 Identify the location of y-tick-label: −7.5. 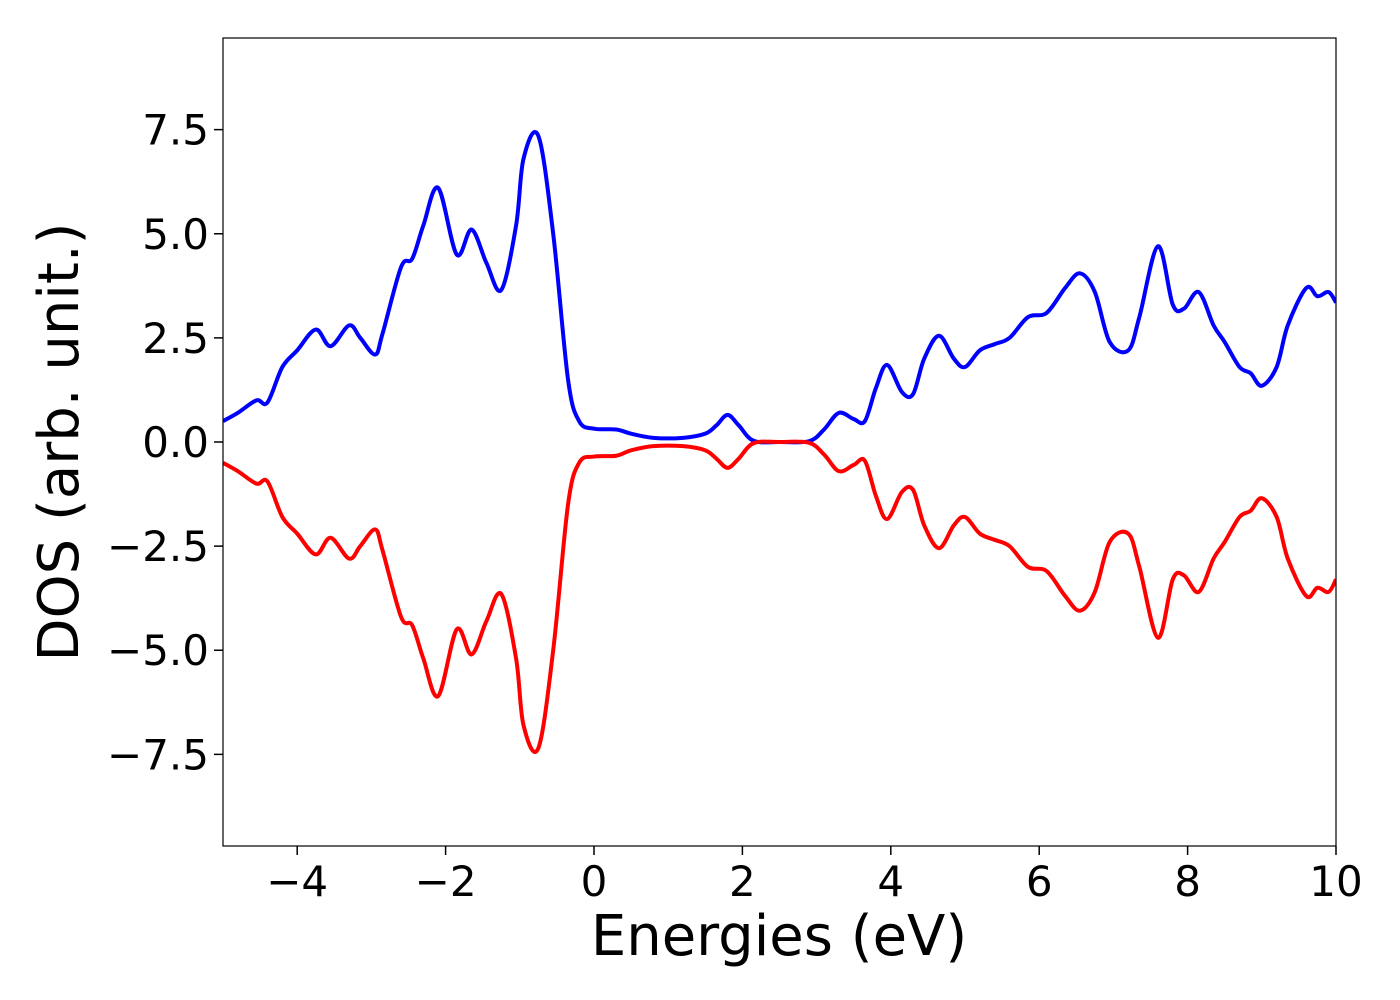
(158, 754).